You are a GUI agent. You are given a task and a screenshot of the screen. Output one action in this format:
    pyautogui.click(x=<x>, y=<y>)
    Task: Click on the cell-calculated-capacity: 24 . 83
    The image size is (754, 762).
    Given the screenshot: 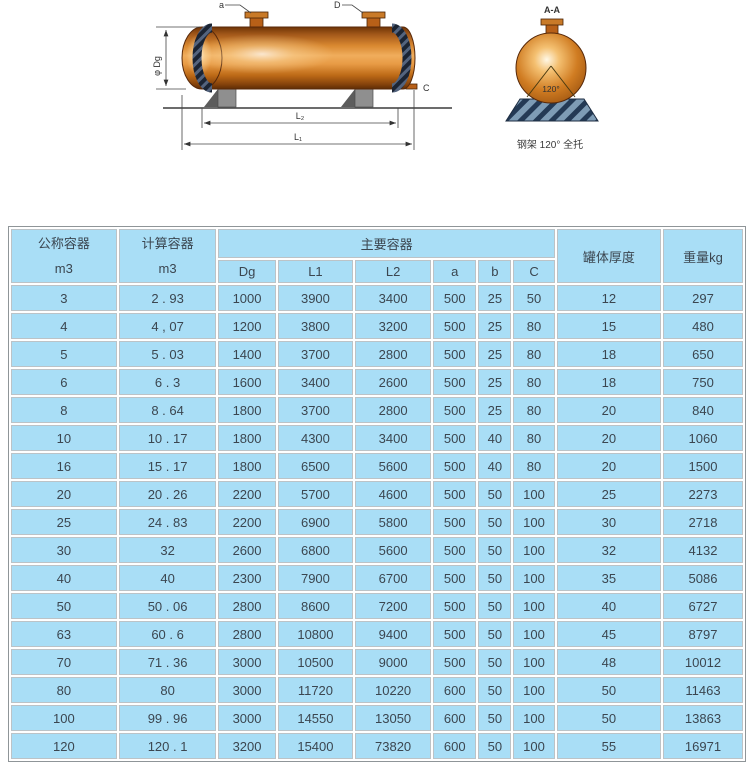 What is the action you would take?
    pyautogui.click(x=167, y=522)
    